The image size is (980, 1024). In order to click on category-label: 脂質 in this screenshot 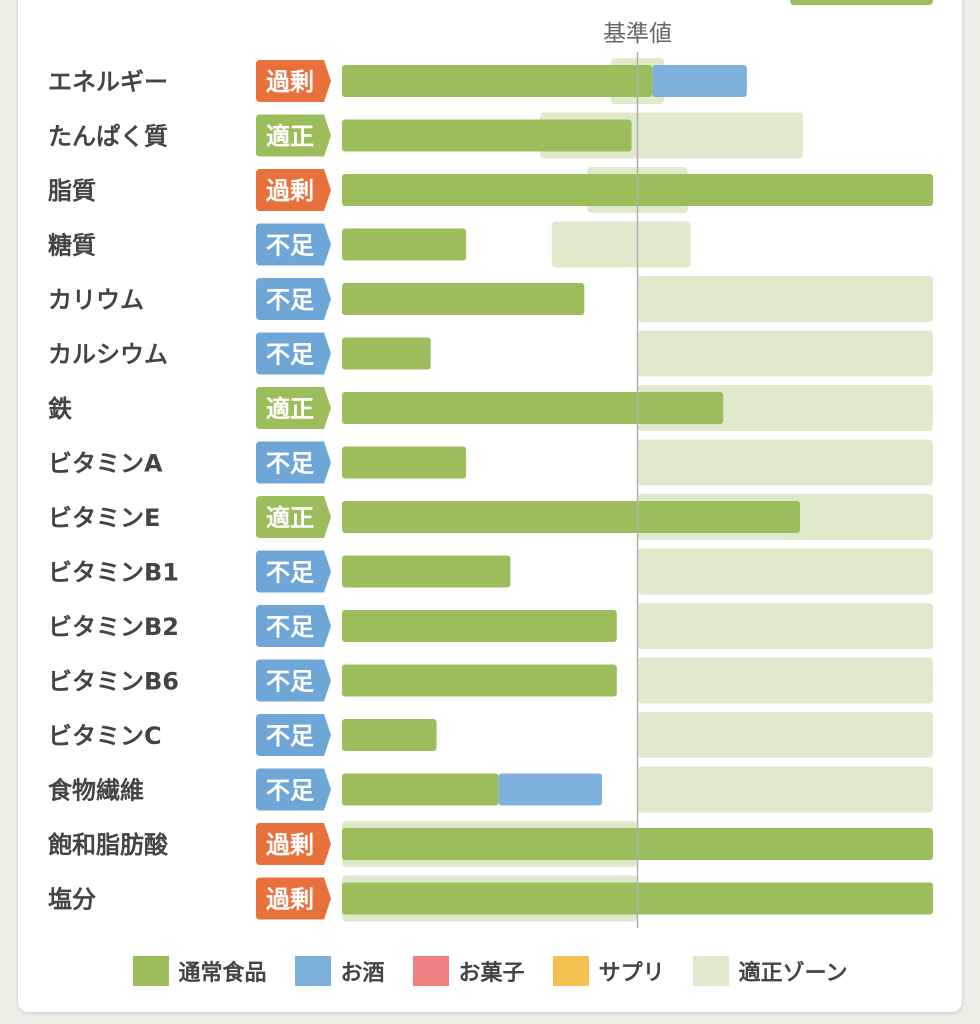, I will do `click(72, 191)`.